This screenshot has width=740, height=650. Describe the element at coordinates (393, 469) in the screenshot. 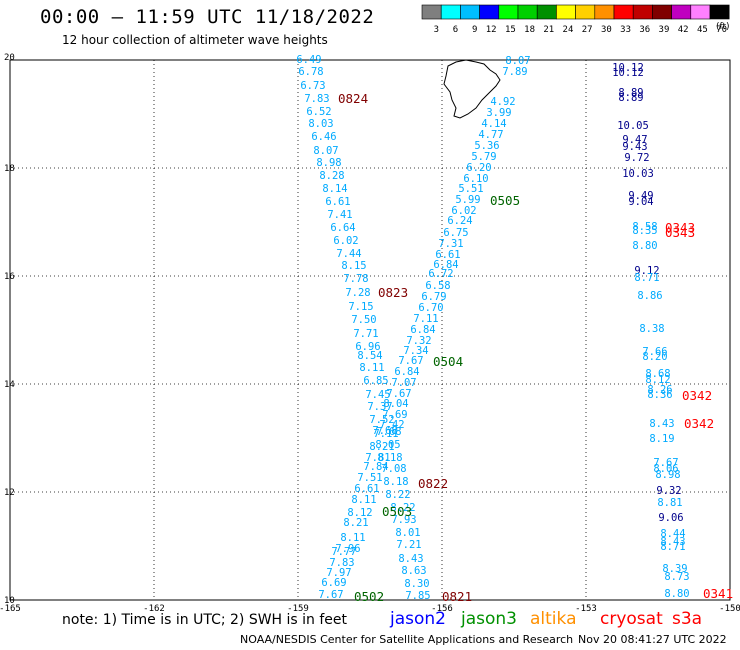

I see `track-b-value: 7.08` at that location.